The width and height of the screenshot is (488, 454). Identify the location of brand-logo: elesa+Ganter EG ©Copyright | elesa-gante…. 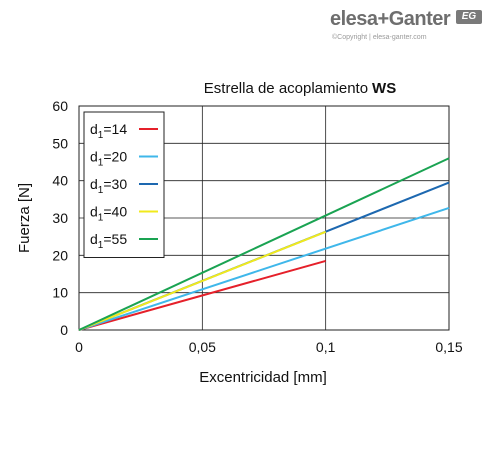
(406, 28).